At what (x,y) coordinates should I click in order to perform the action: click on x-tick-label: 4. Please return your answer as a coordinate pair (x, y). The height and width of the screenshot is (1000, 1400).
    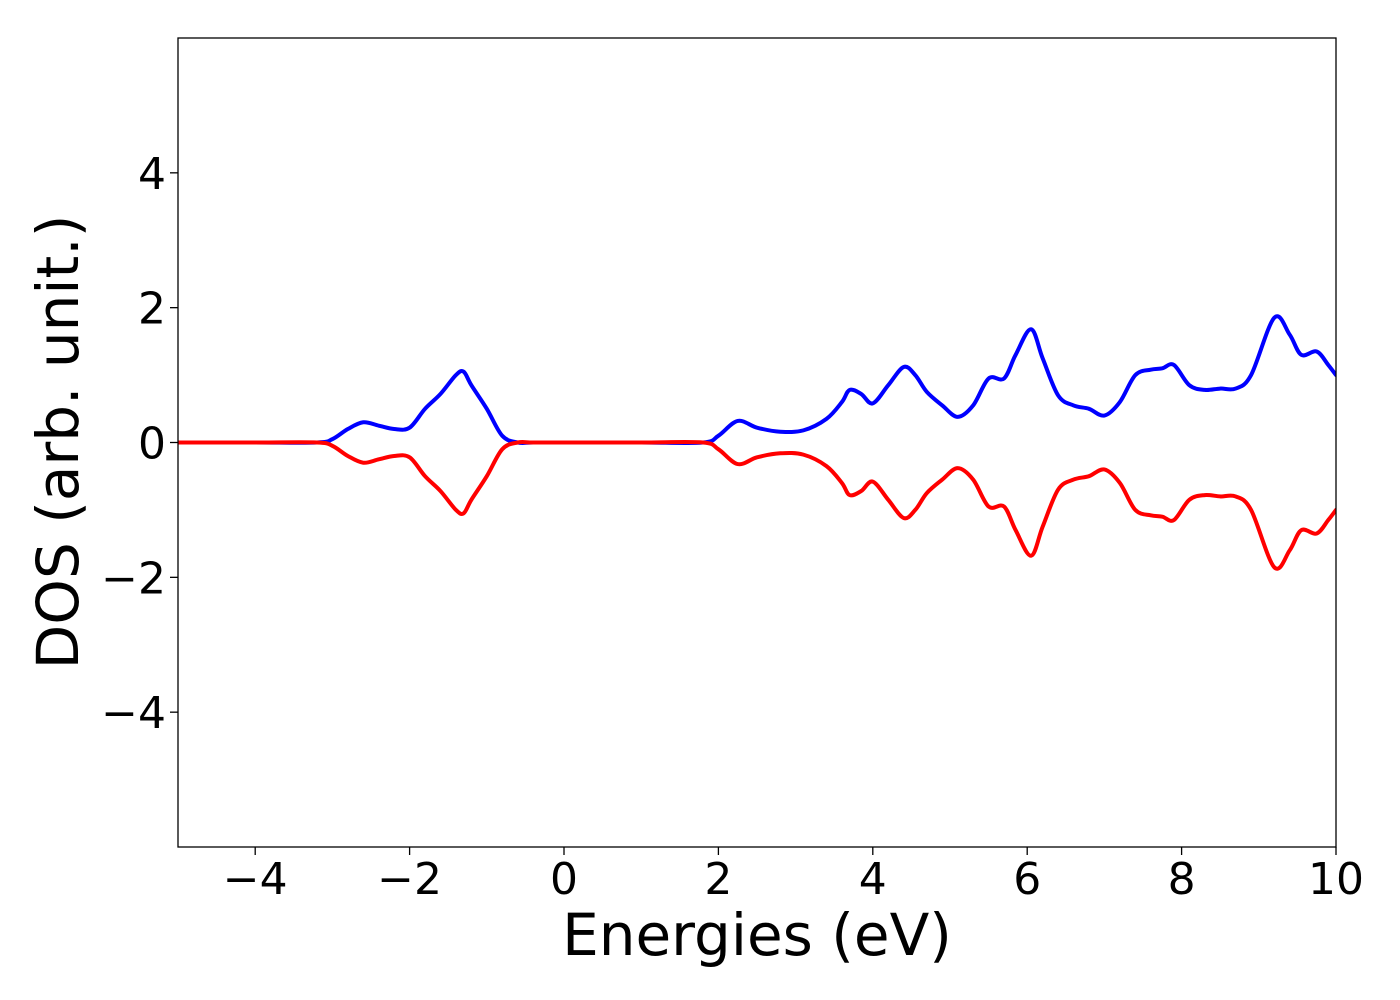
    Looking at the image, I should click on (873, 879).